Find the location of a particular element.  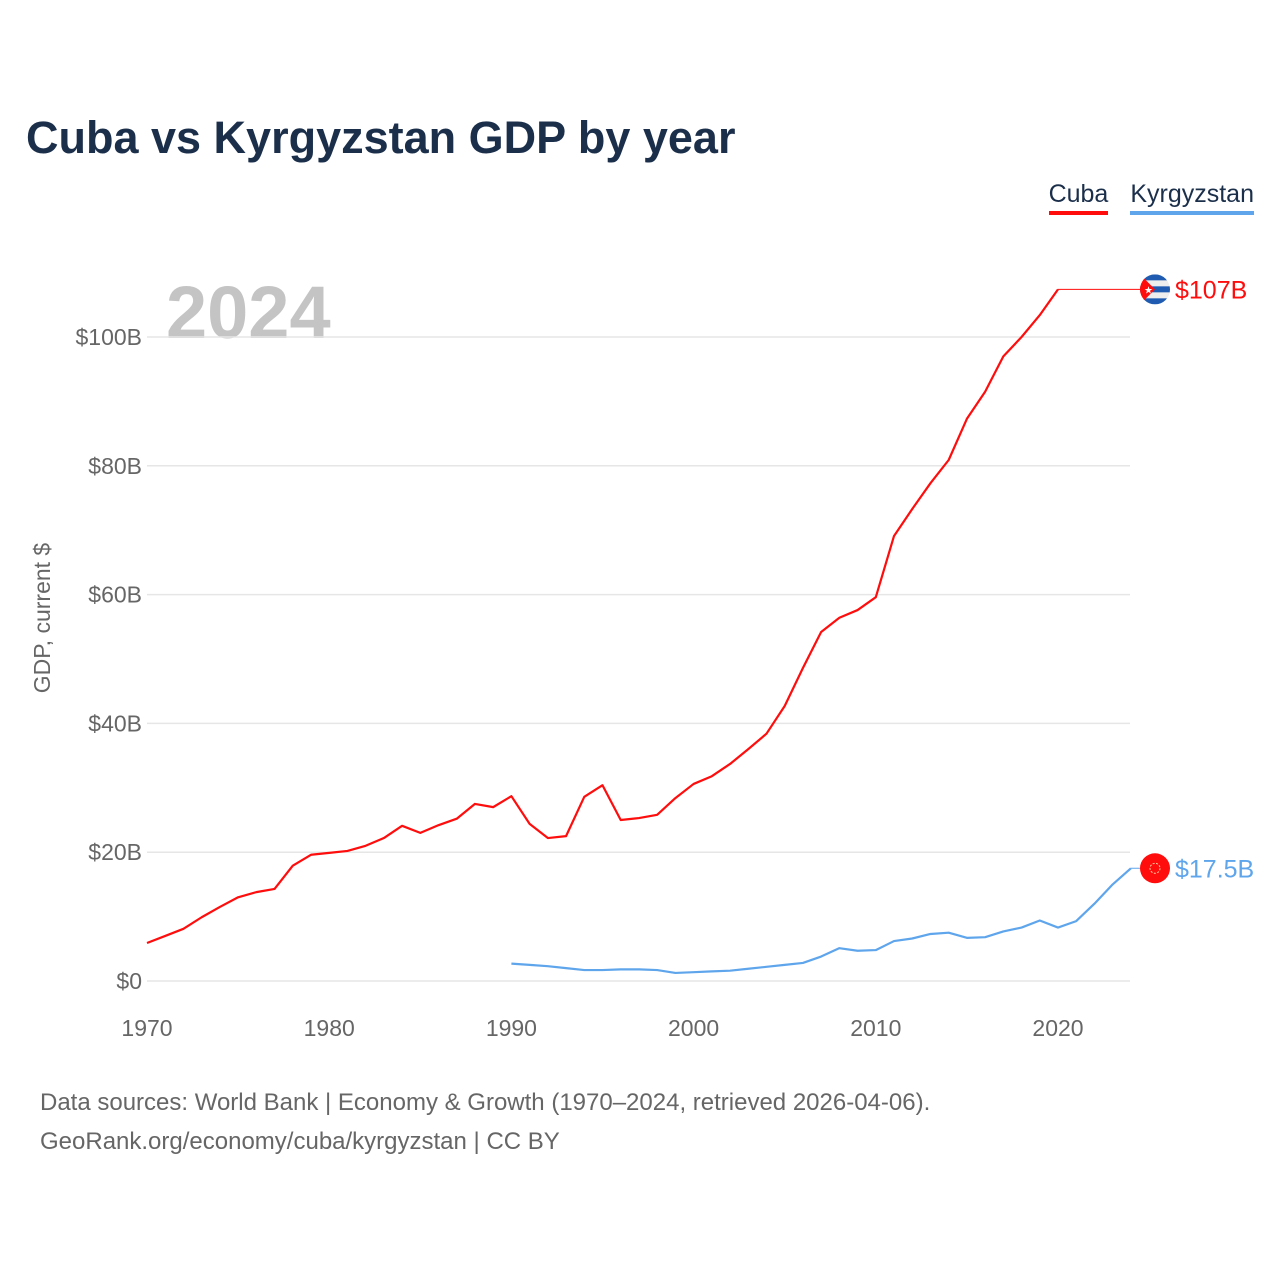

y-tick-label: $0 is located at coordinates (129, 981).